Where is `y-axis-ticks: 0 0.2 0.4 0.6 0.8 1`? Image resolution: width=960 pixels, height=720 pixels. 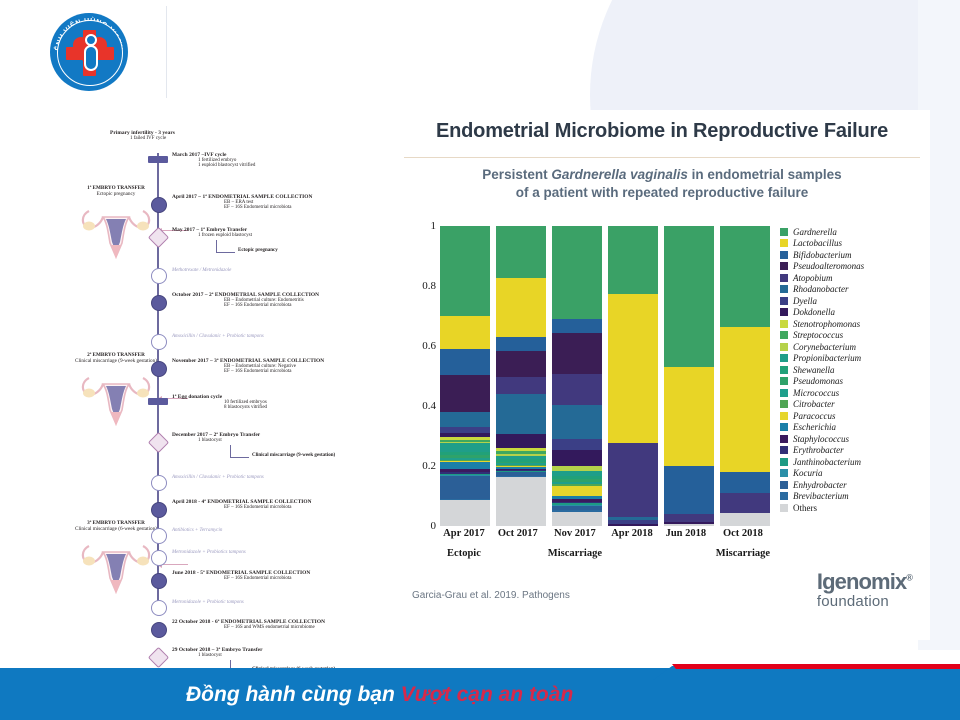 y-axis-ticks: 0 0.2 0.4 0.6 0.8 1 is located at coordinates (424, 376).